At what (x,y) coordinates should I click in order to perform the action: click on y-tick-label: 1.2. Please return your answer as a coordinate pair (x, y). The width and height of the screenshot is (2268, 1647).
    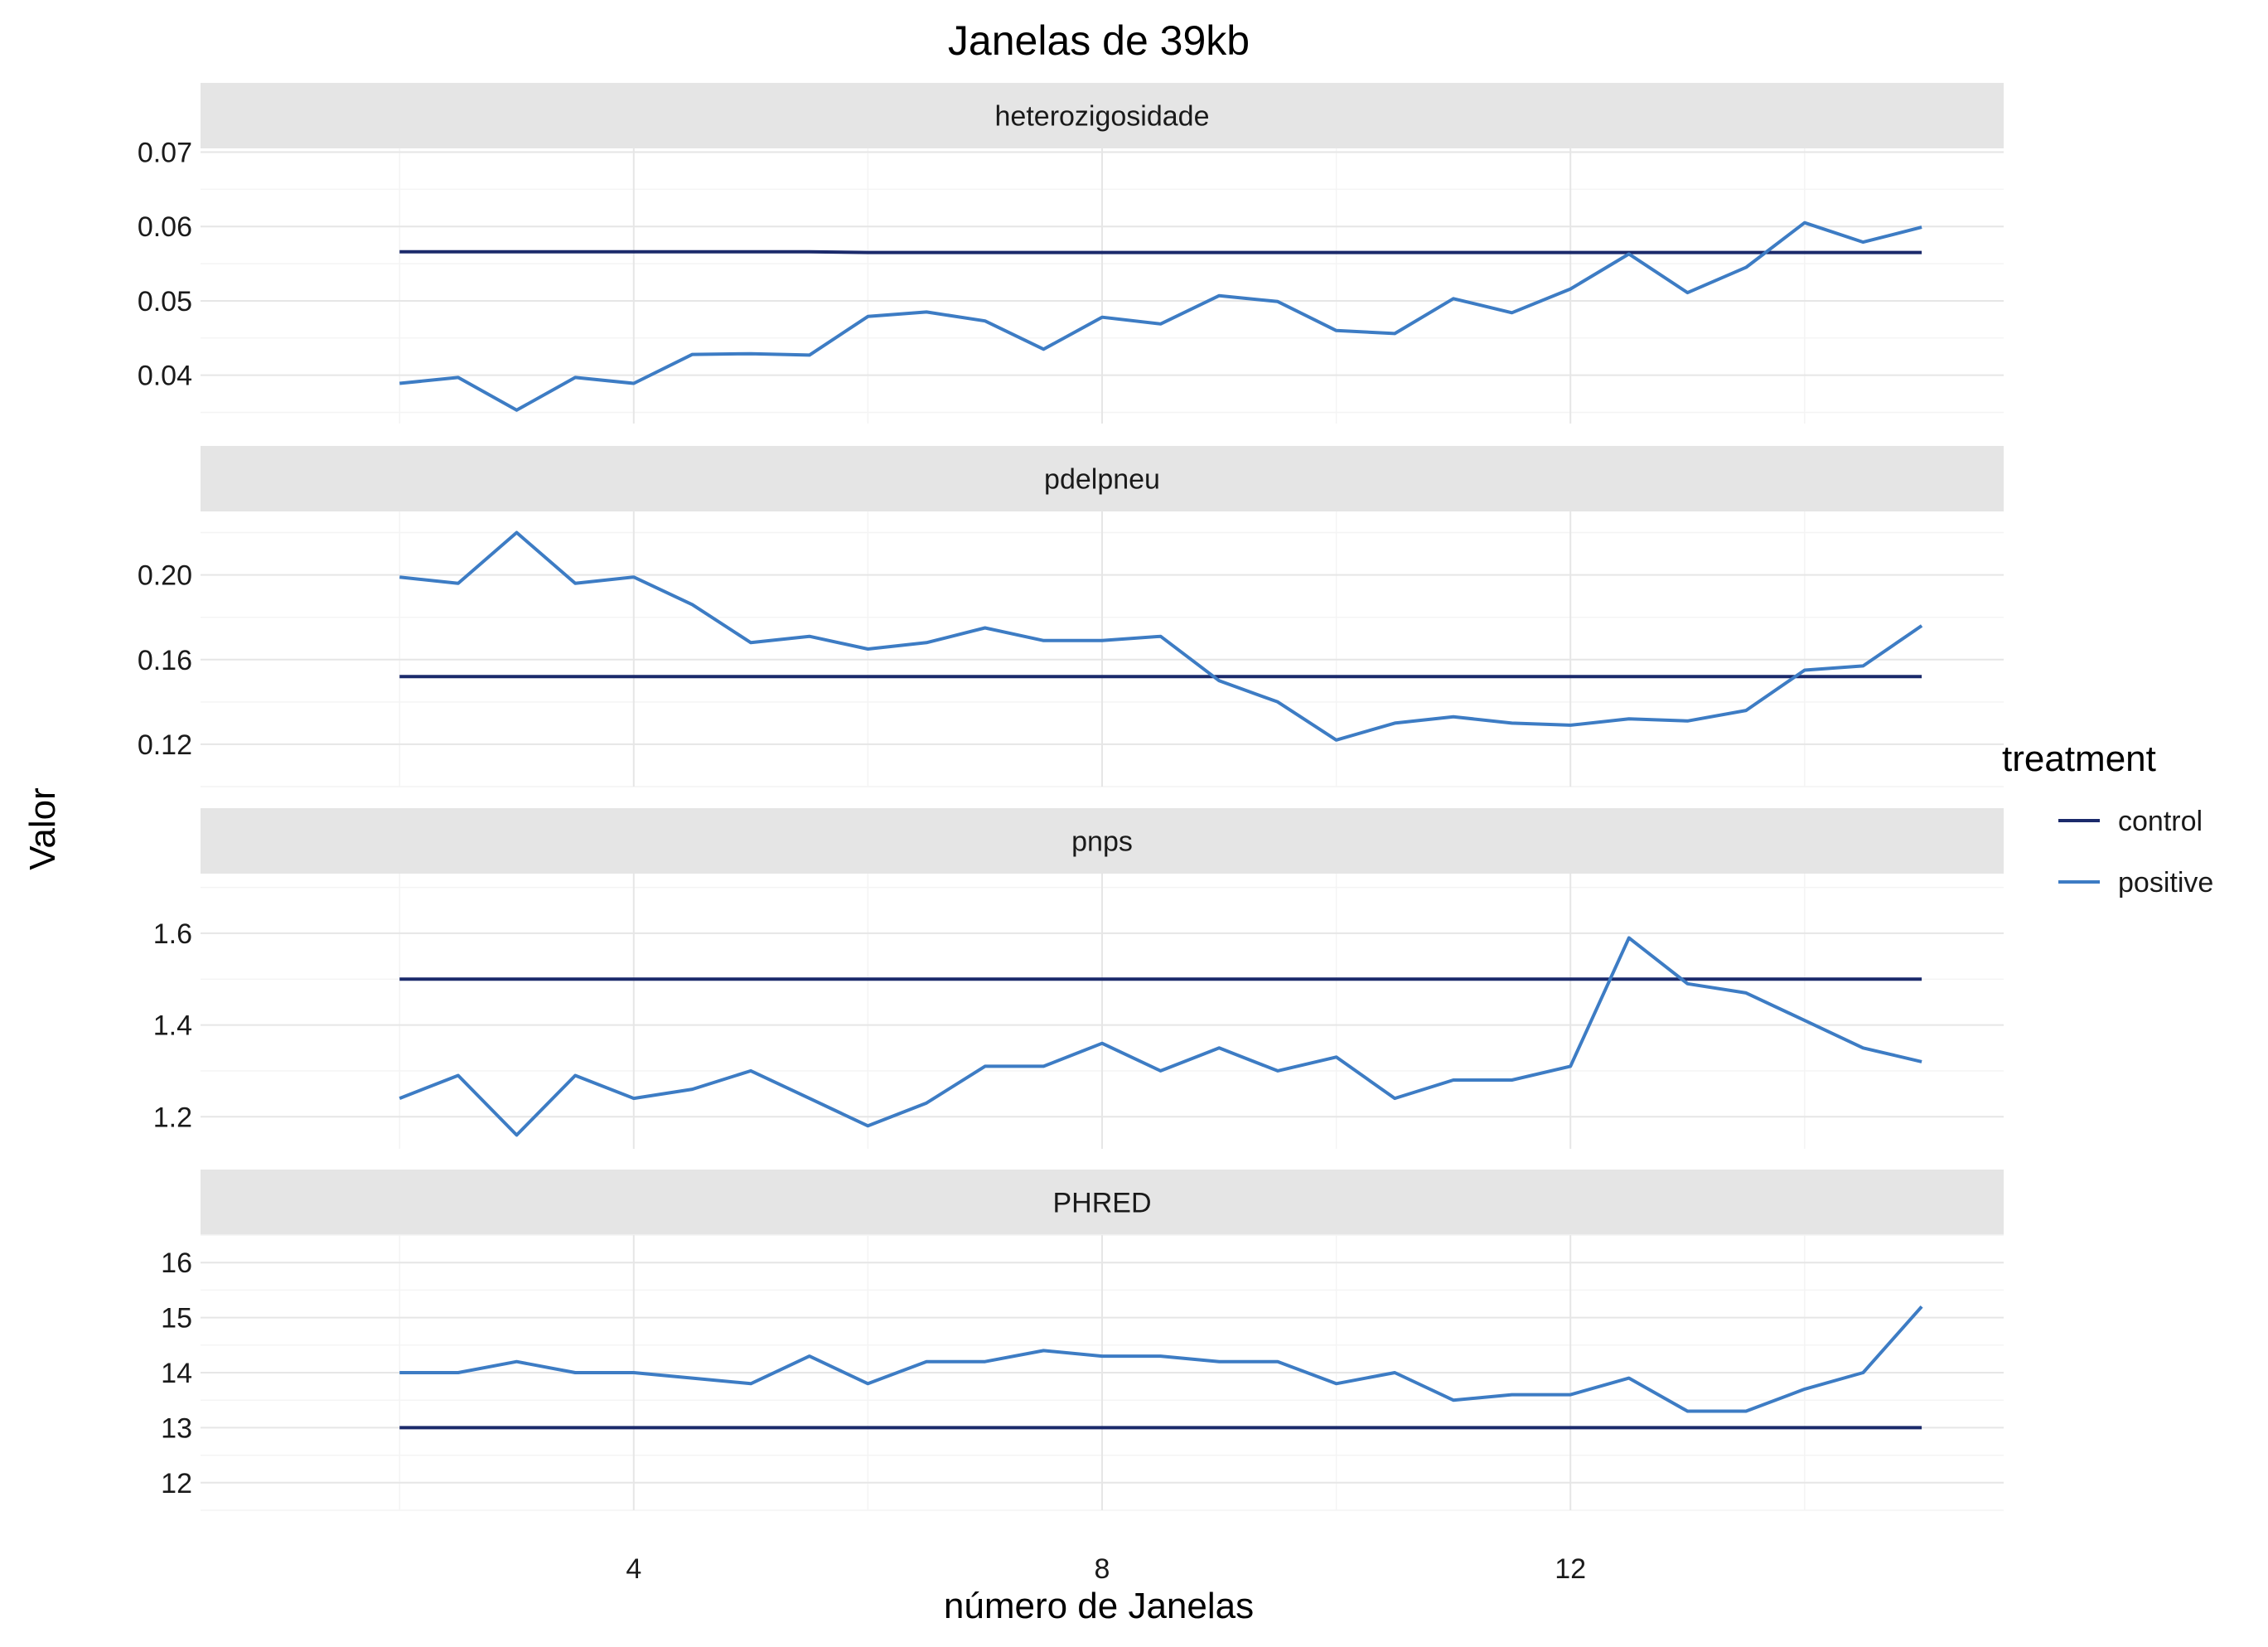
    Looking at the image, I should click on (173, 1117).